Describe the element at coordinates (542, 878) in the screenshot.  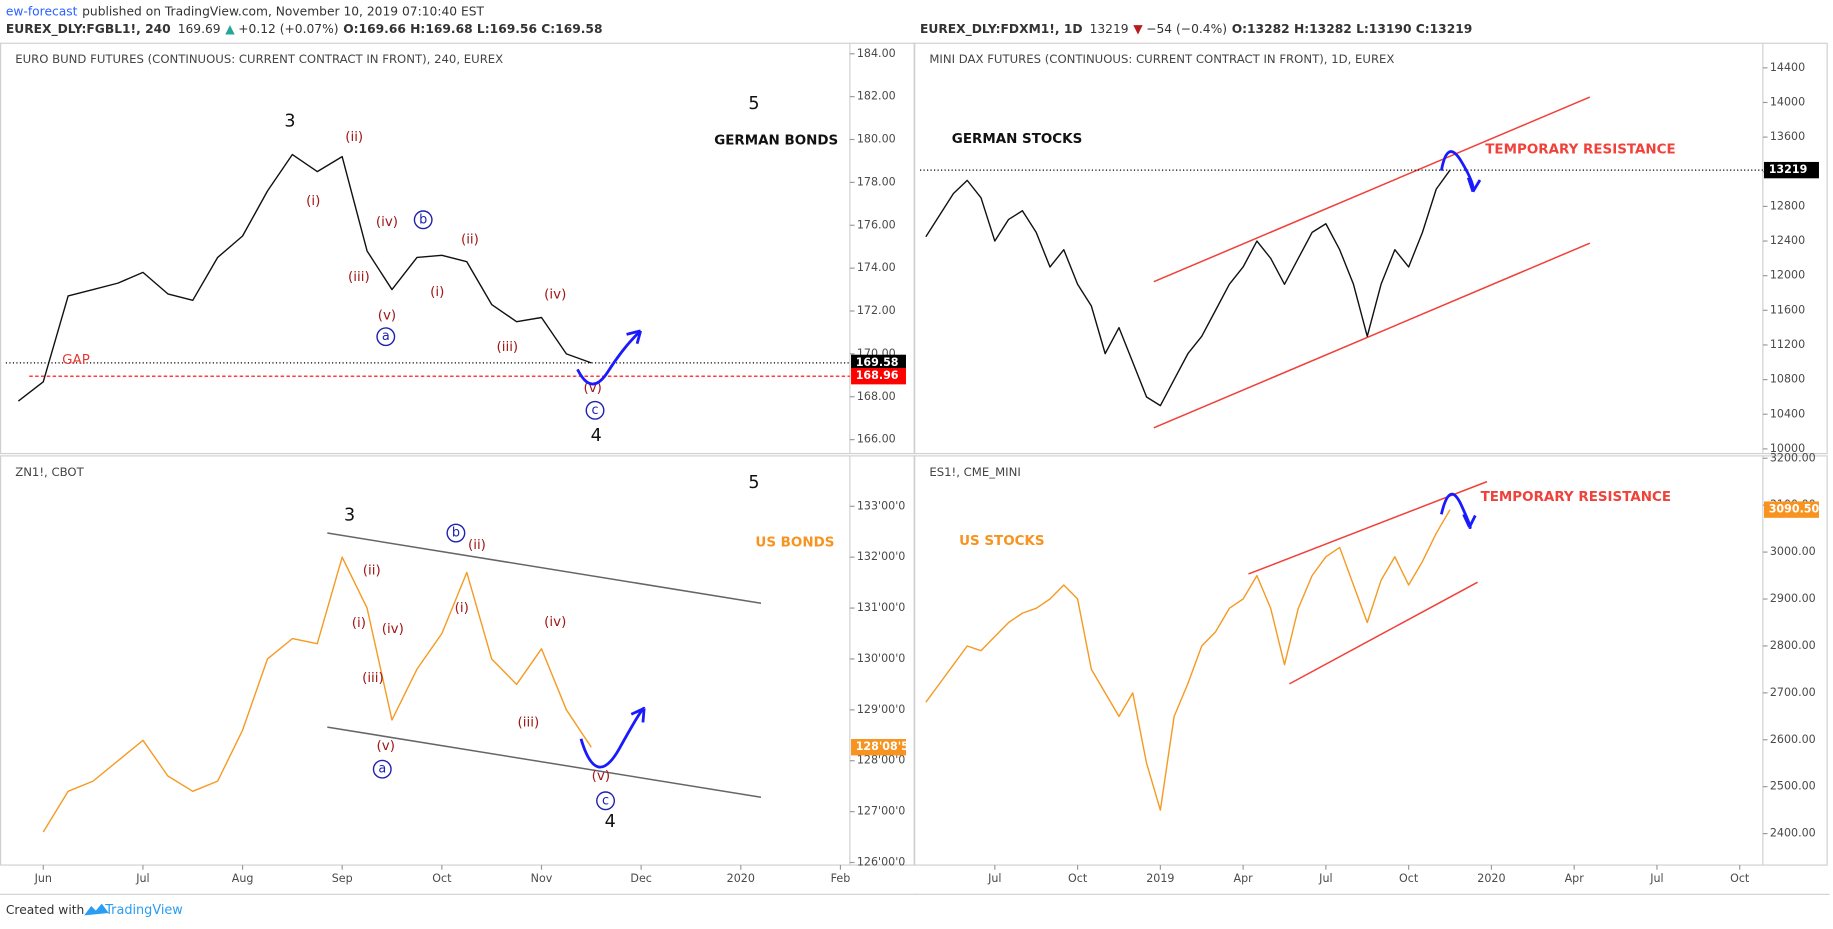
I see `x-tick-label: Nov` at that location.